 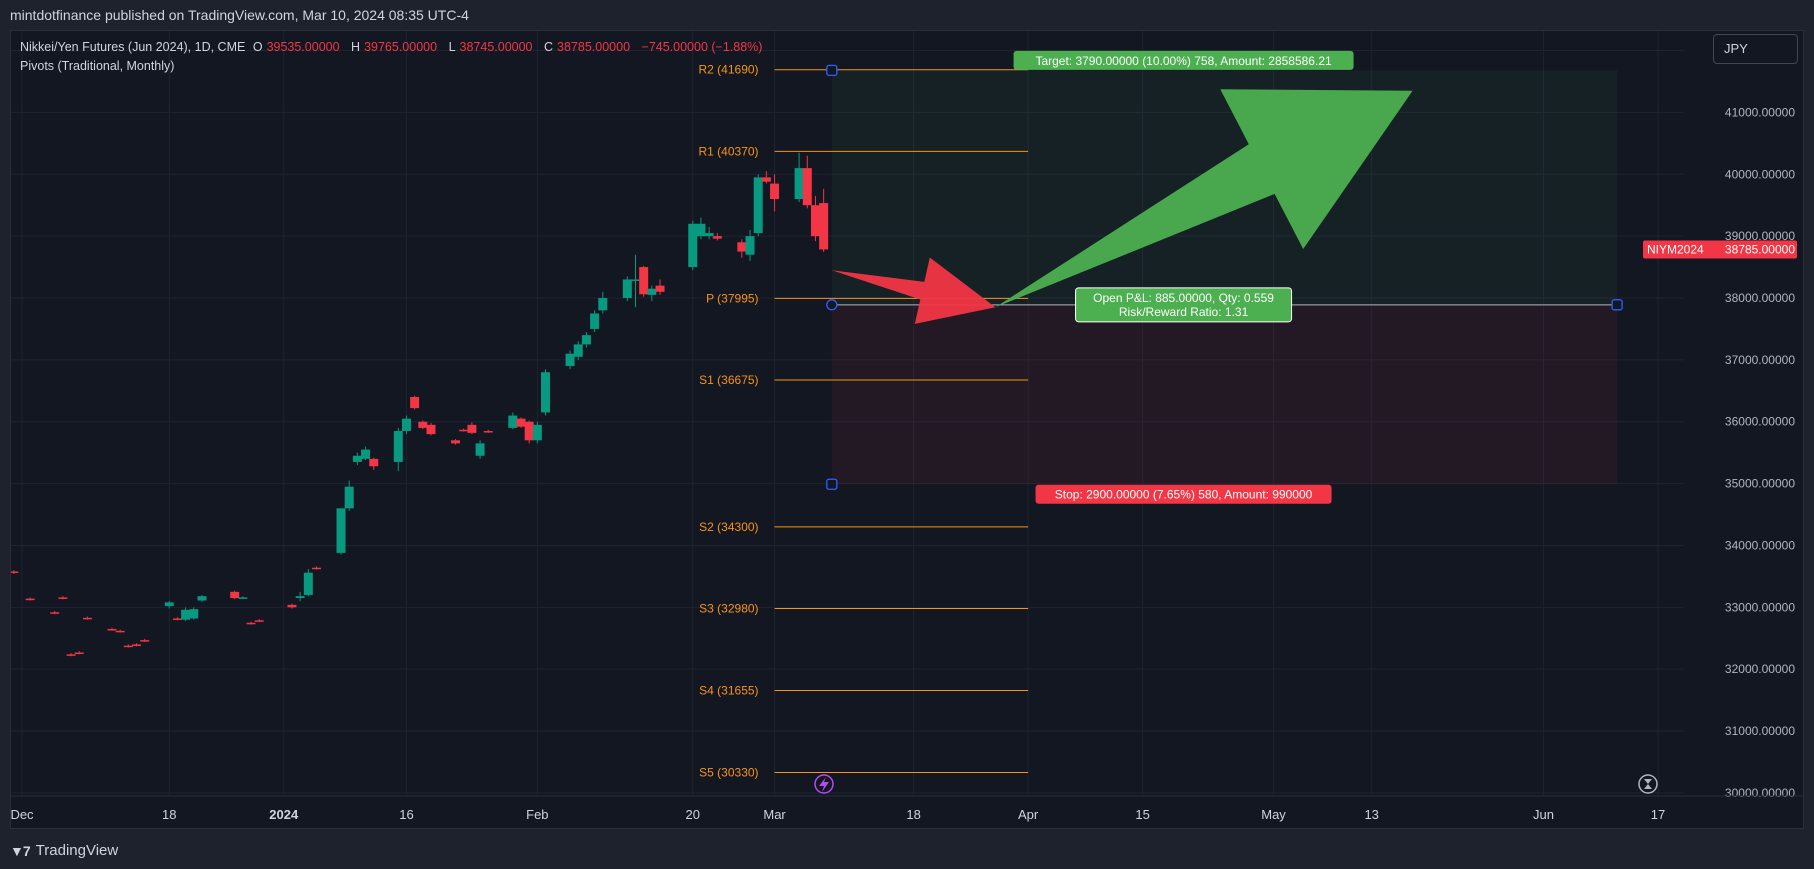 What do you see at coordinates (22, 814) in the screenshot?
I see `x-tick-label: Dec` at bounding box center [22, 814].